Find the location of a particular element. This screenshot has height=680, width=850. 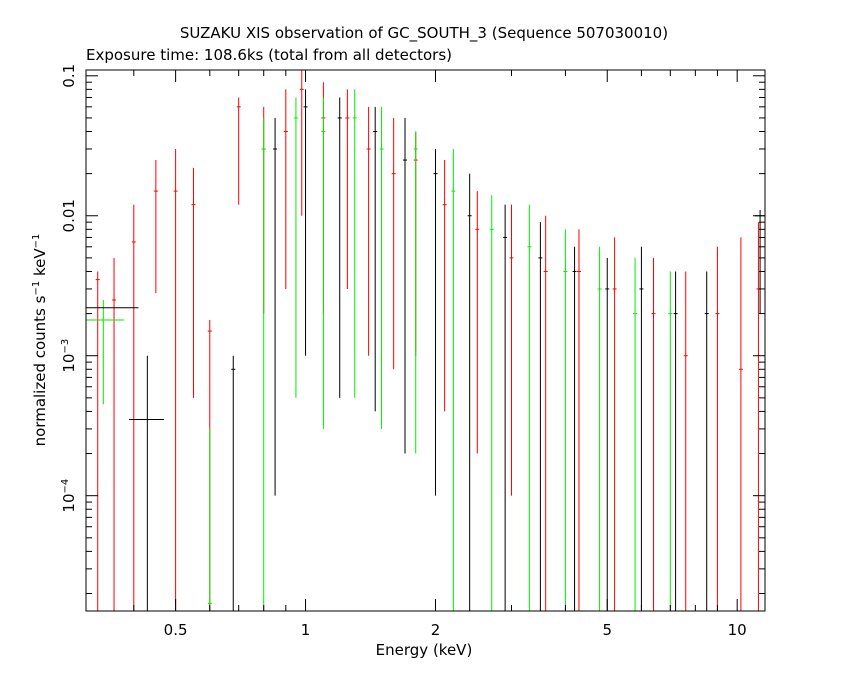

y-tick-label: 10−3 is located at coordinates (69, 356).